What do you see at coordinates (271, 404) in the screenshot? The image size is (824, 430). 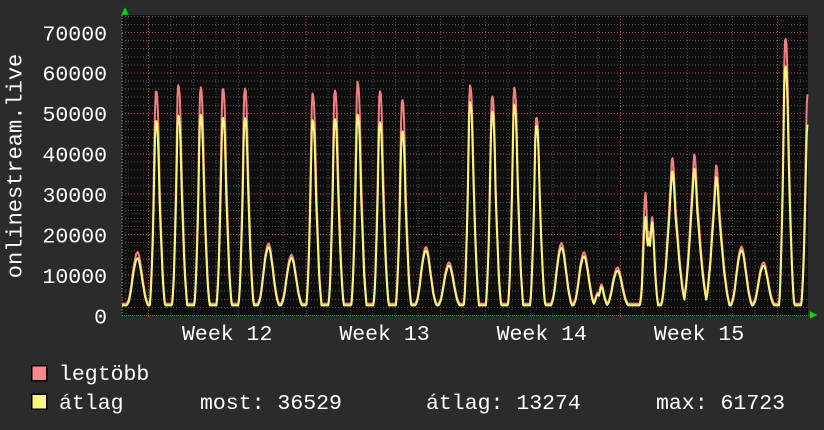 I see `svg-text: most: 36529` at bounding box center [271, 404].